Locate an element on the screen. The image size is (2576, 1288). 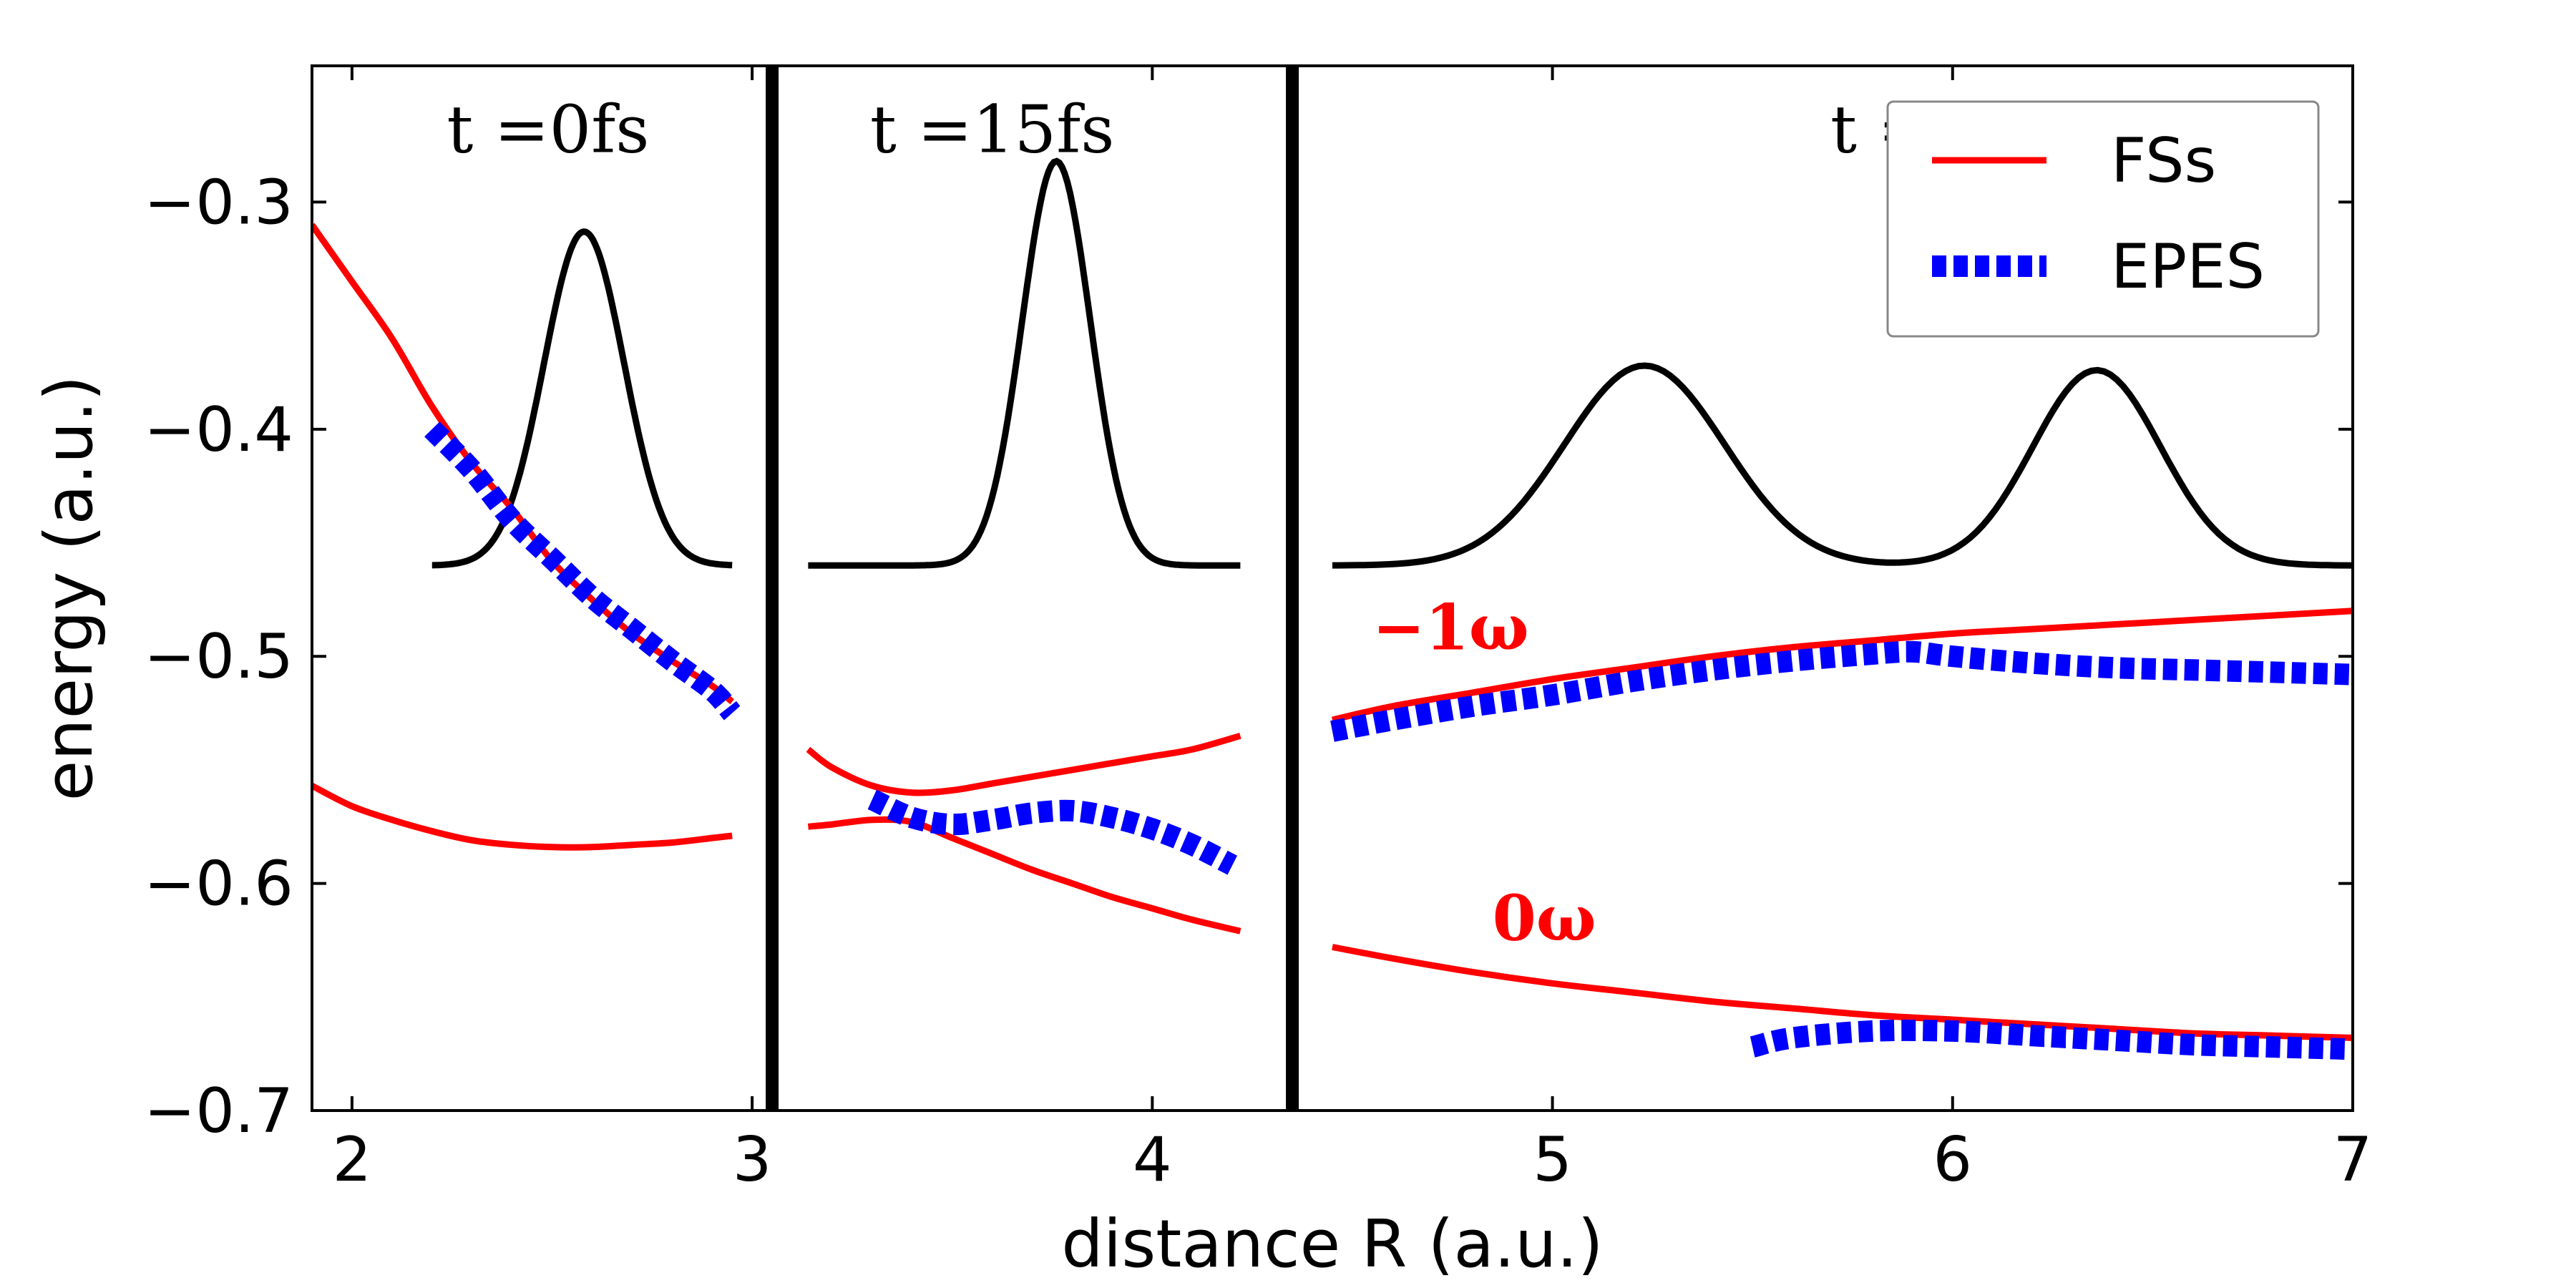
y-tick-label-2: −0.5 is located at coordinates (218, 657).